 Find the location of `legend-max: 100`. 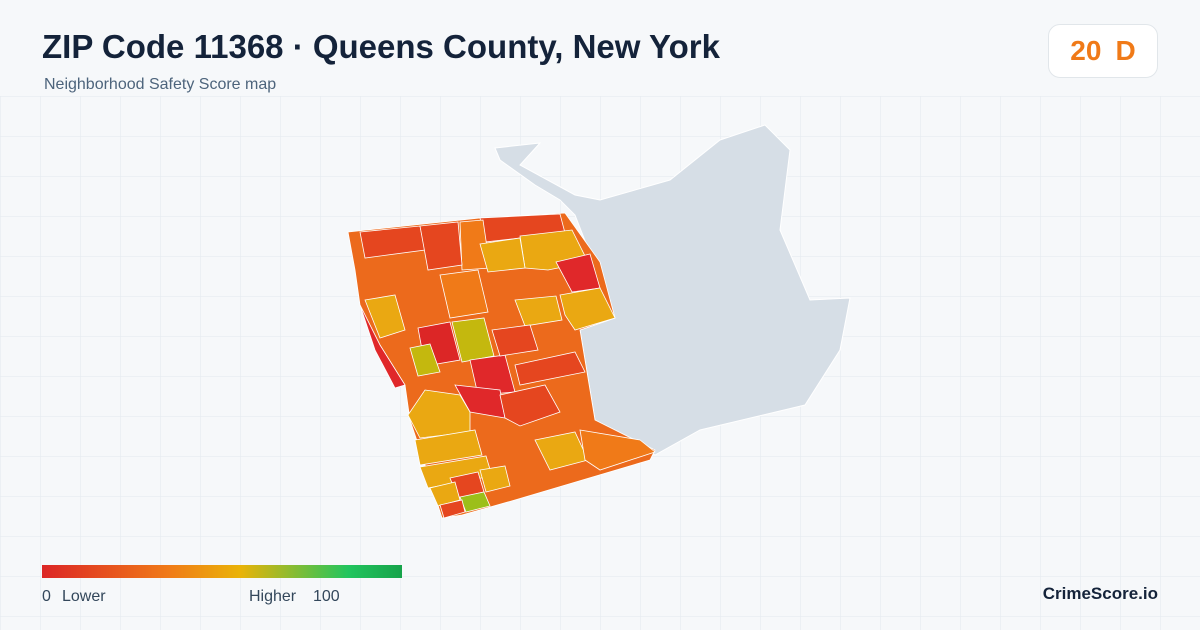

legend-max: 100 is located at coordinates (326, 596).